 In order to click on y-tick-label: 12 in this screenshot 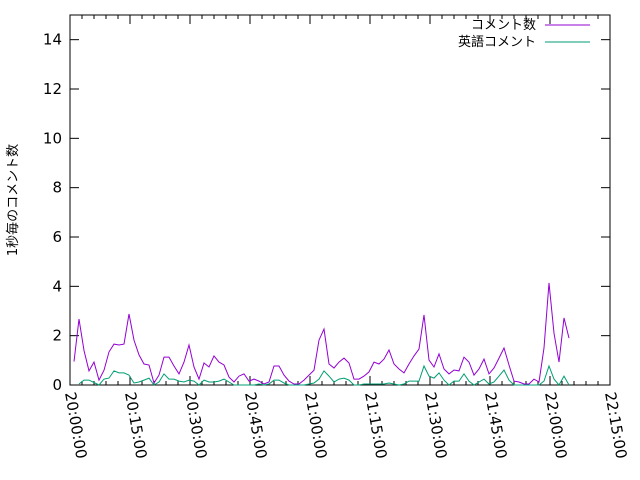, I will do `click(52, 89)`.